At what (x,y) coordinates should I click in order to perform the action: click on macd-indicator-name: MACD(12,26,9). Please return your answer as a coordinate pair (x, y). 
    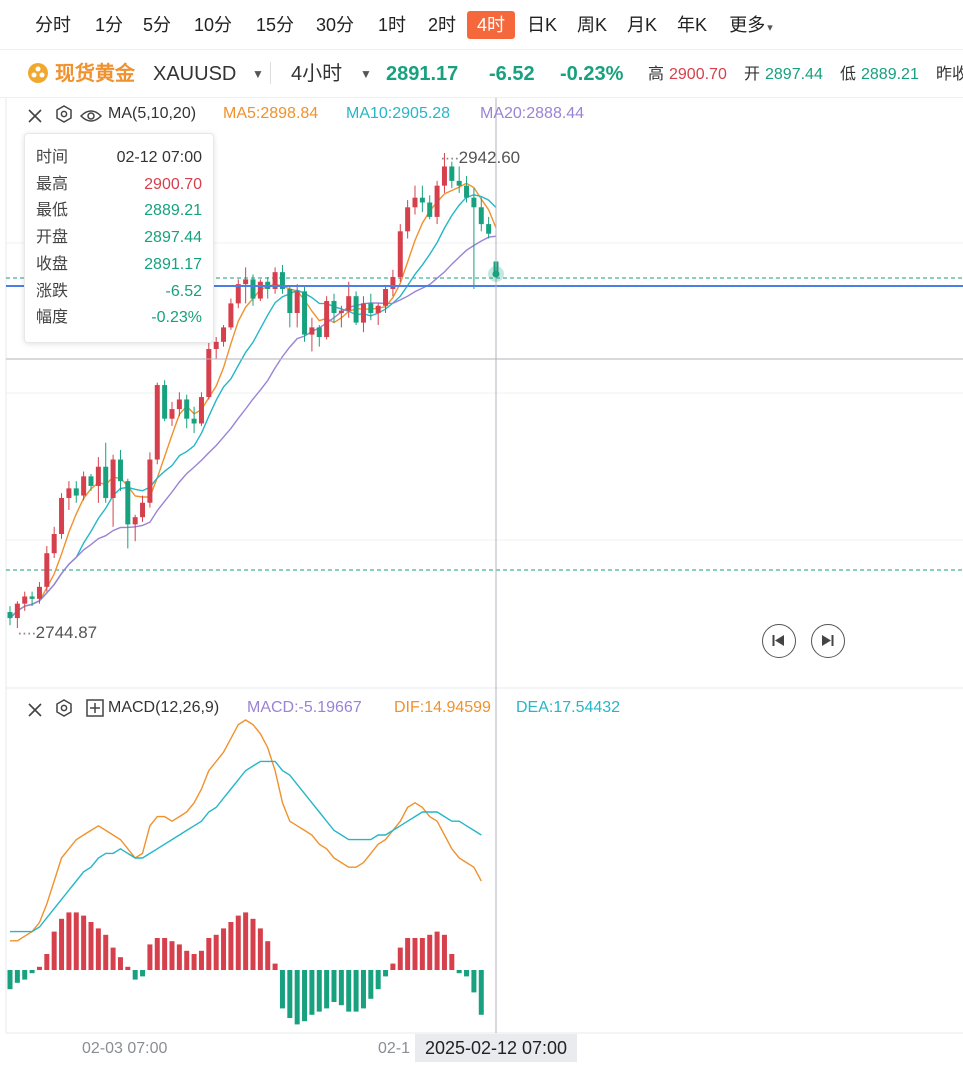
    Looking at the image, I should click on (164, 707).